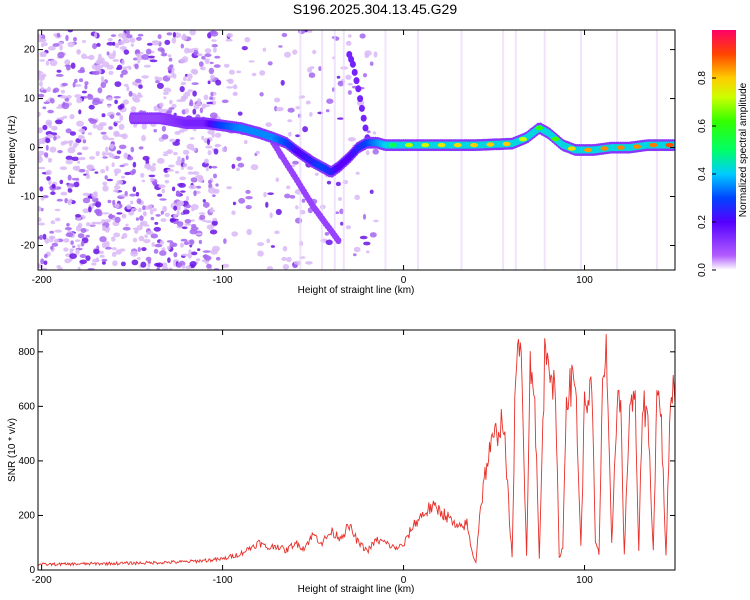 The width and height of the screenshot is (750, 600). Describe the element at coordinates (365, 128) in the screenshot. I see `spectrogram-branch-cell` at that location.